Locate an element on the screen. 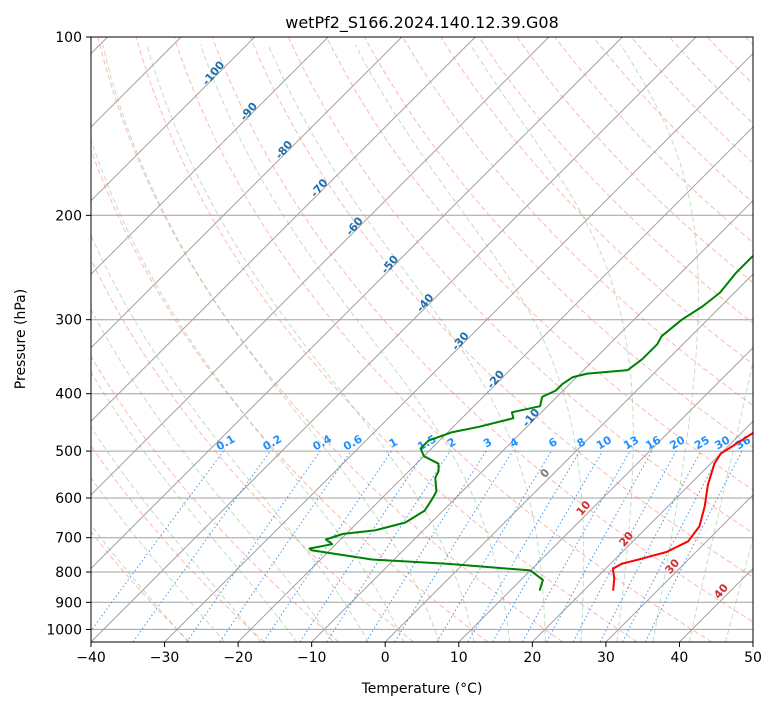 Image resolution: width=775 pixels, height=708 pixels. y-tick-label: 100 is located at coordinates (68, 38).